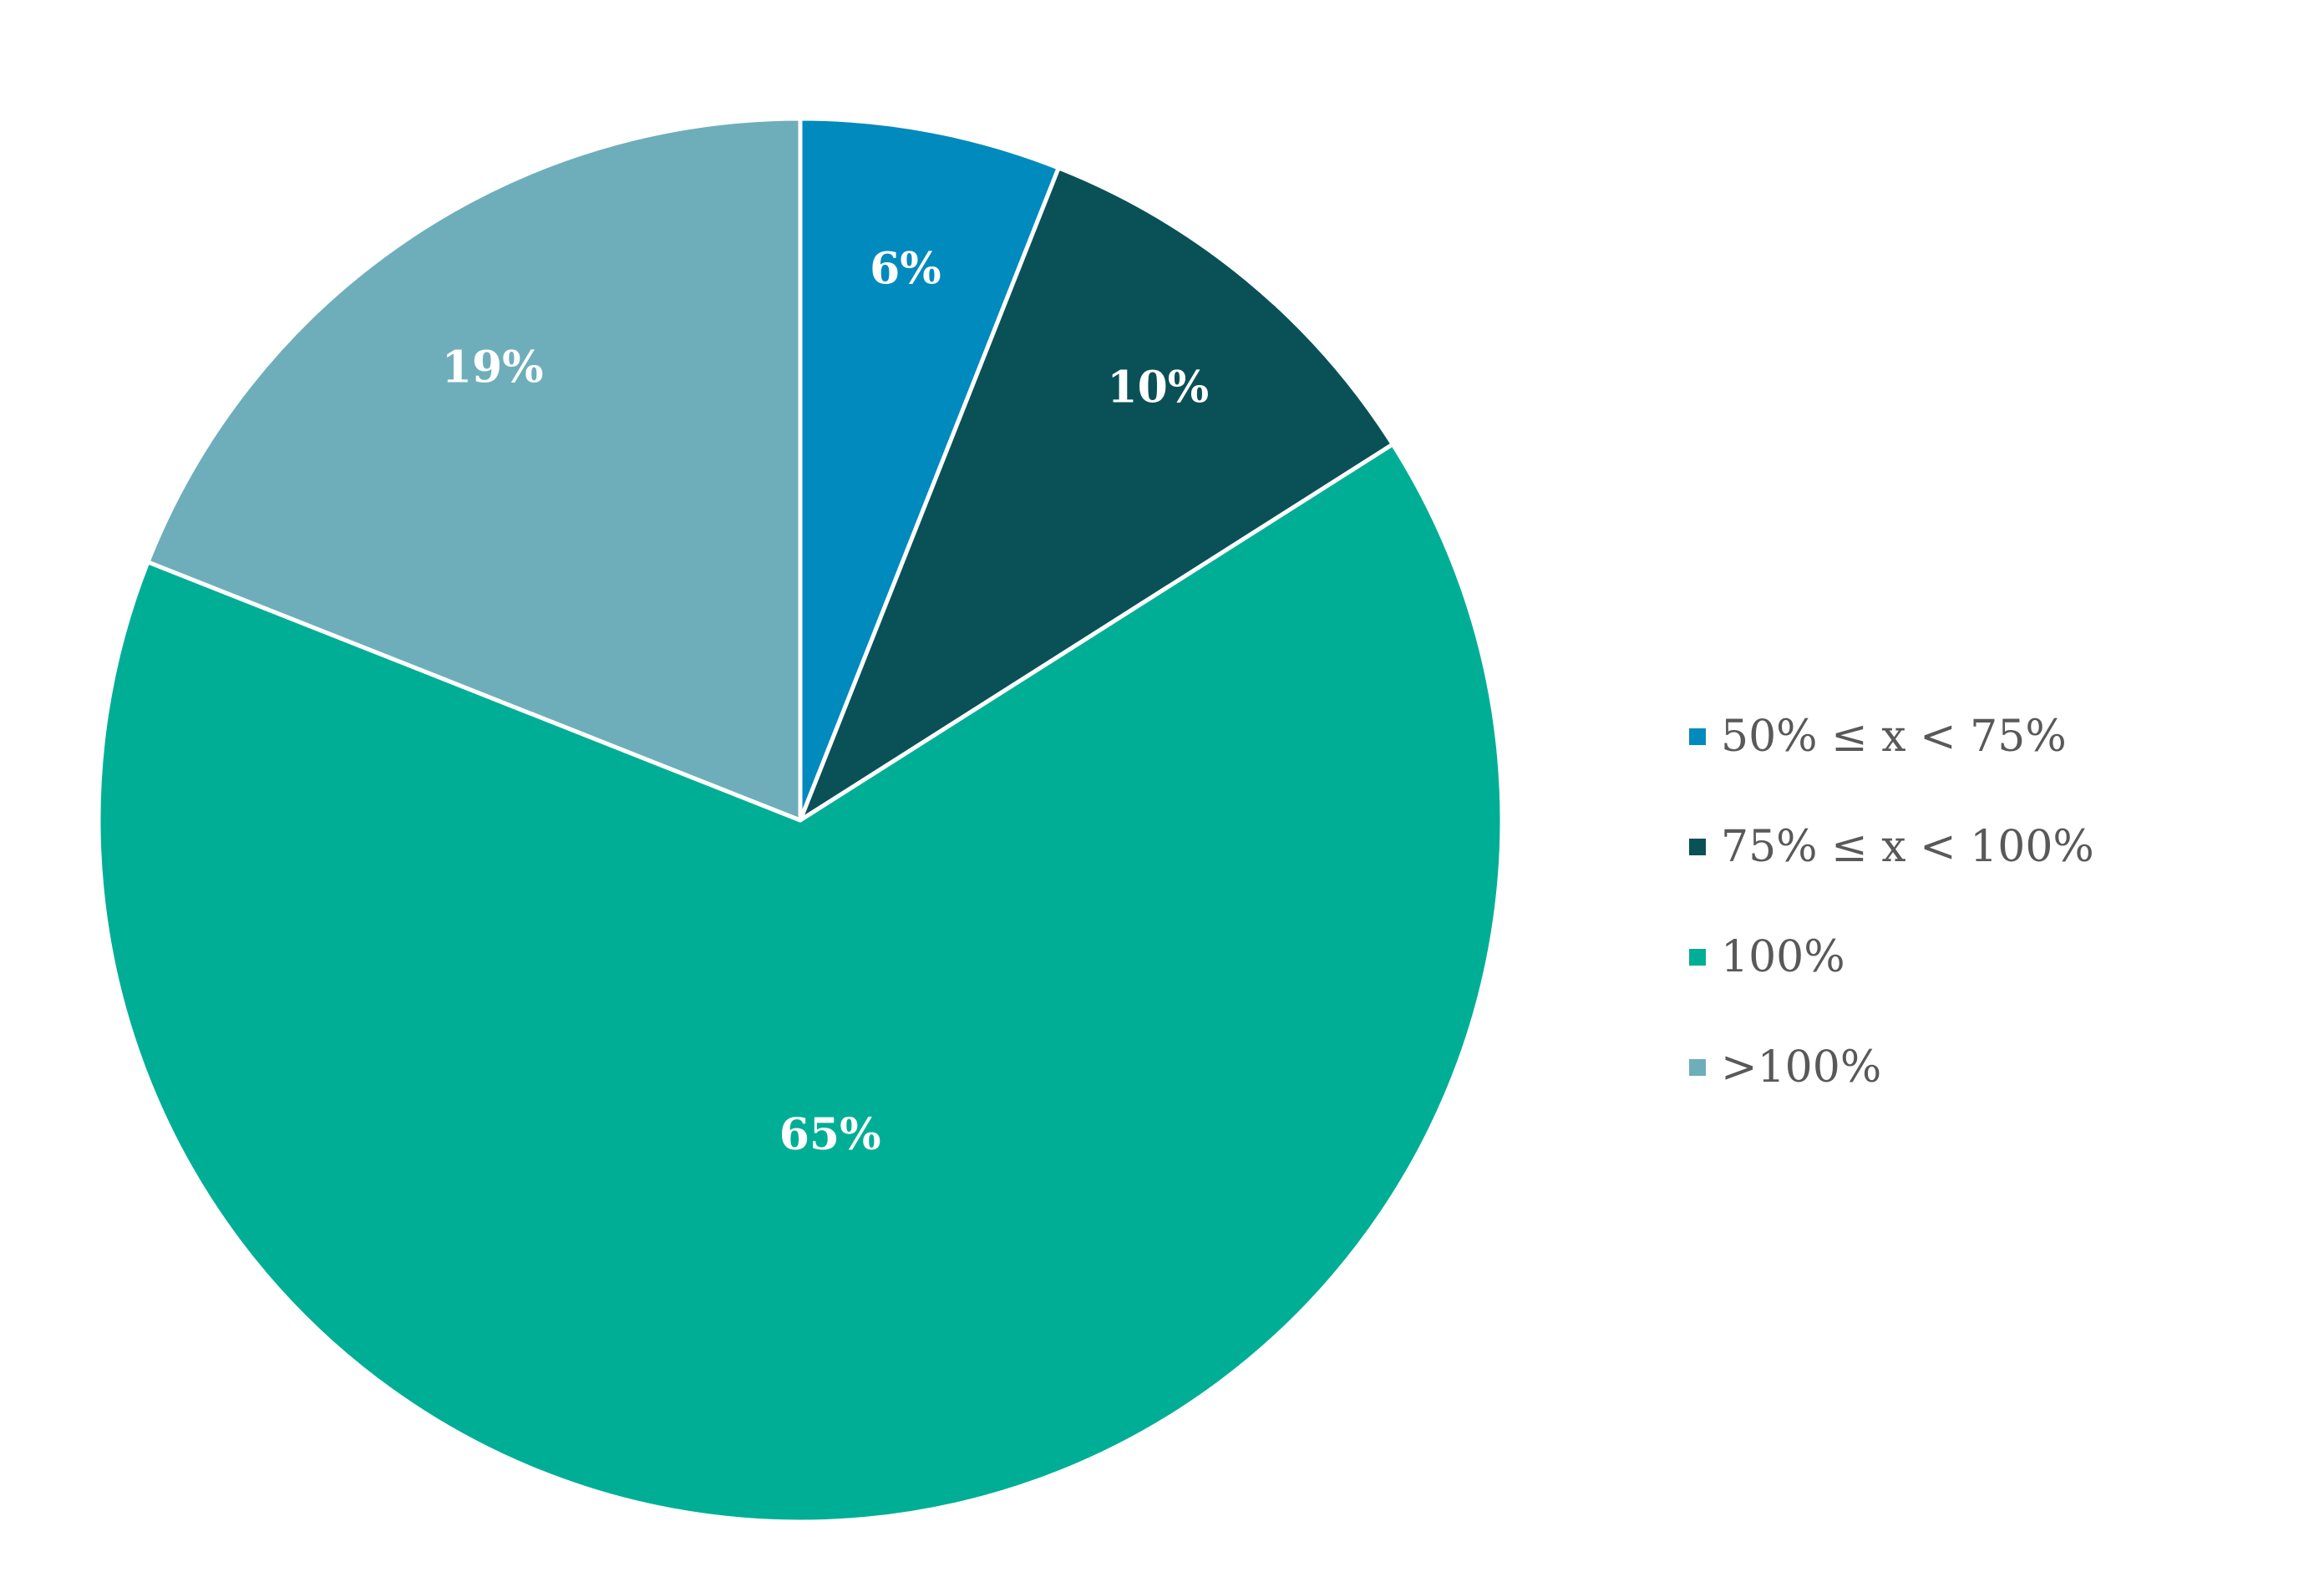  What do you see at coordinates (1158, 388) in the screenshot?
I see `data-label-2: 10%` at bounding box center [1158, 388].